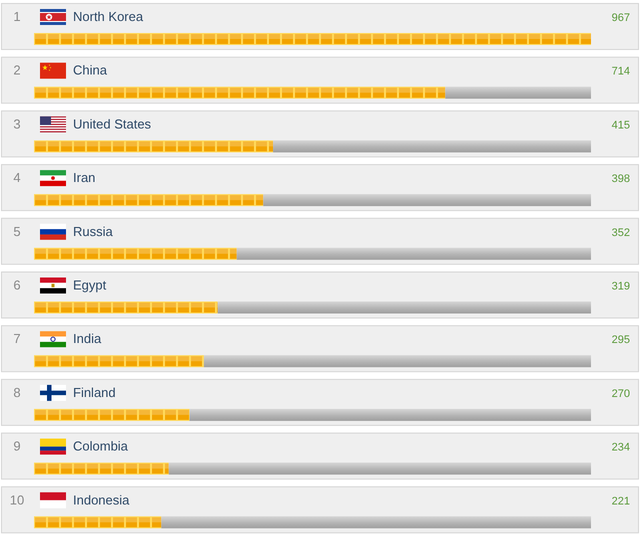 The height and width of the screenshot is (534, 640). What do you see at coordinates (94, 392) in the screenshot?
I see `y-tick-label: Finland` at bounding box center [94, 392].